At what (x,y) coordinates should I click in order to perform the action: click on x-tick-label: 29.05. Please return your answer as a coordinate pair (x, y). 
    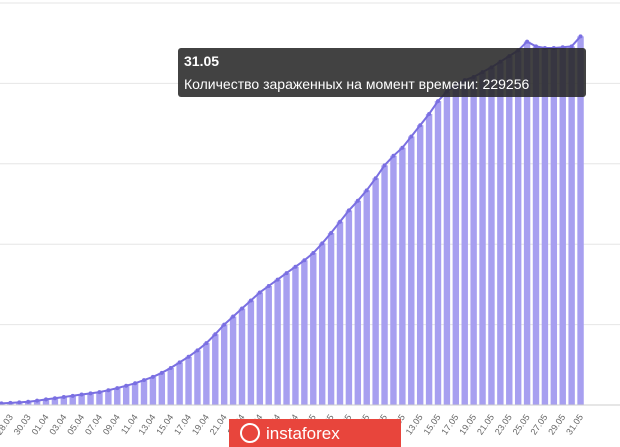
    Looking at the image, I should click on (556, 424).